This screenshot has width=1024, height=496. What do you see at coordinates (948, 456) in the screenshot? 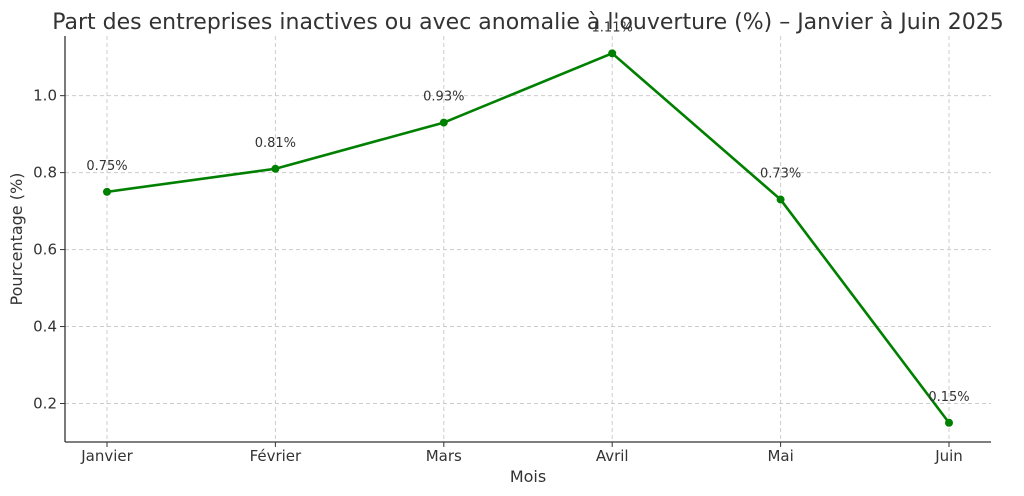
I see `x-tick-label: Juin` at bounding box center [948, 456].